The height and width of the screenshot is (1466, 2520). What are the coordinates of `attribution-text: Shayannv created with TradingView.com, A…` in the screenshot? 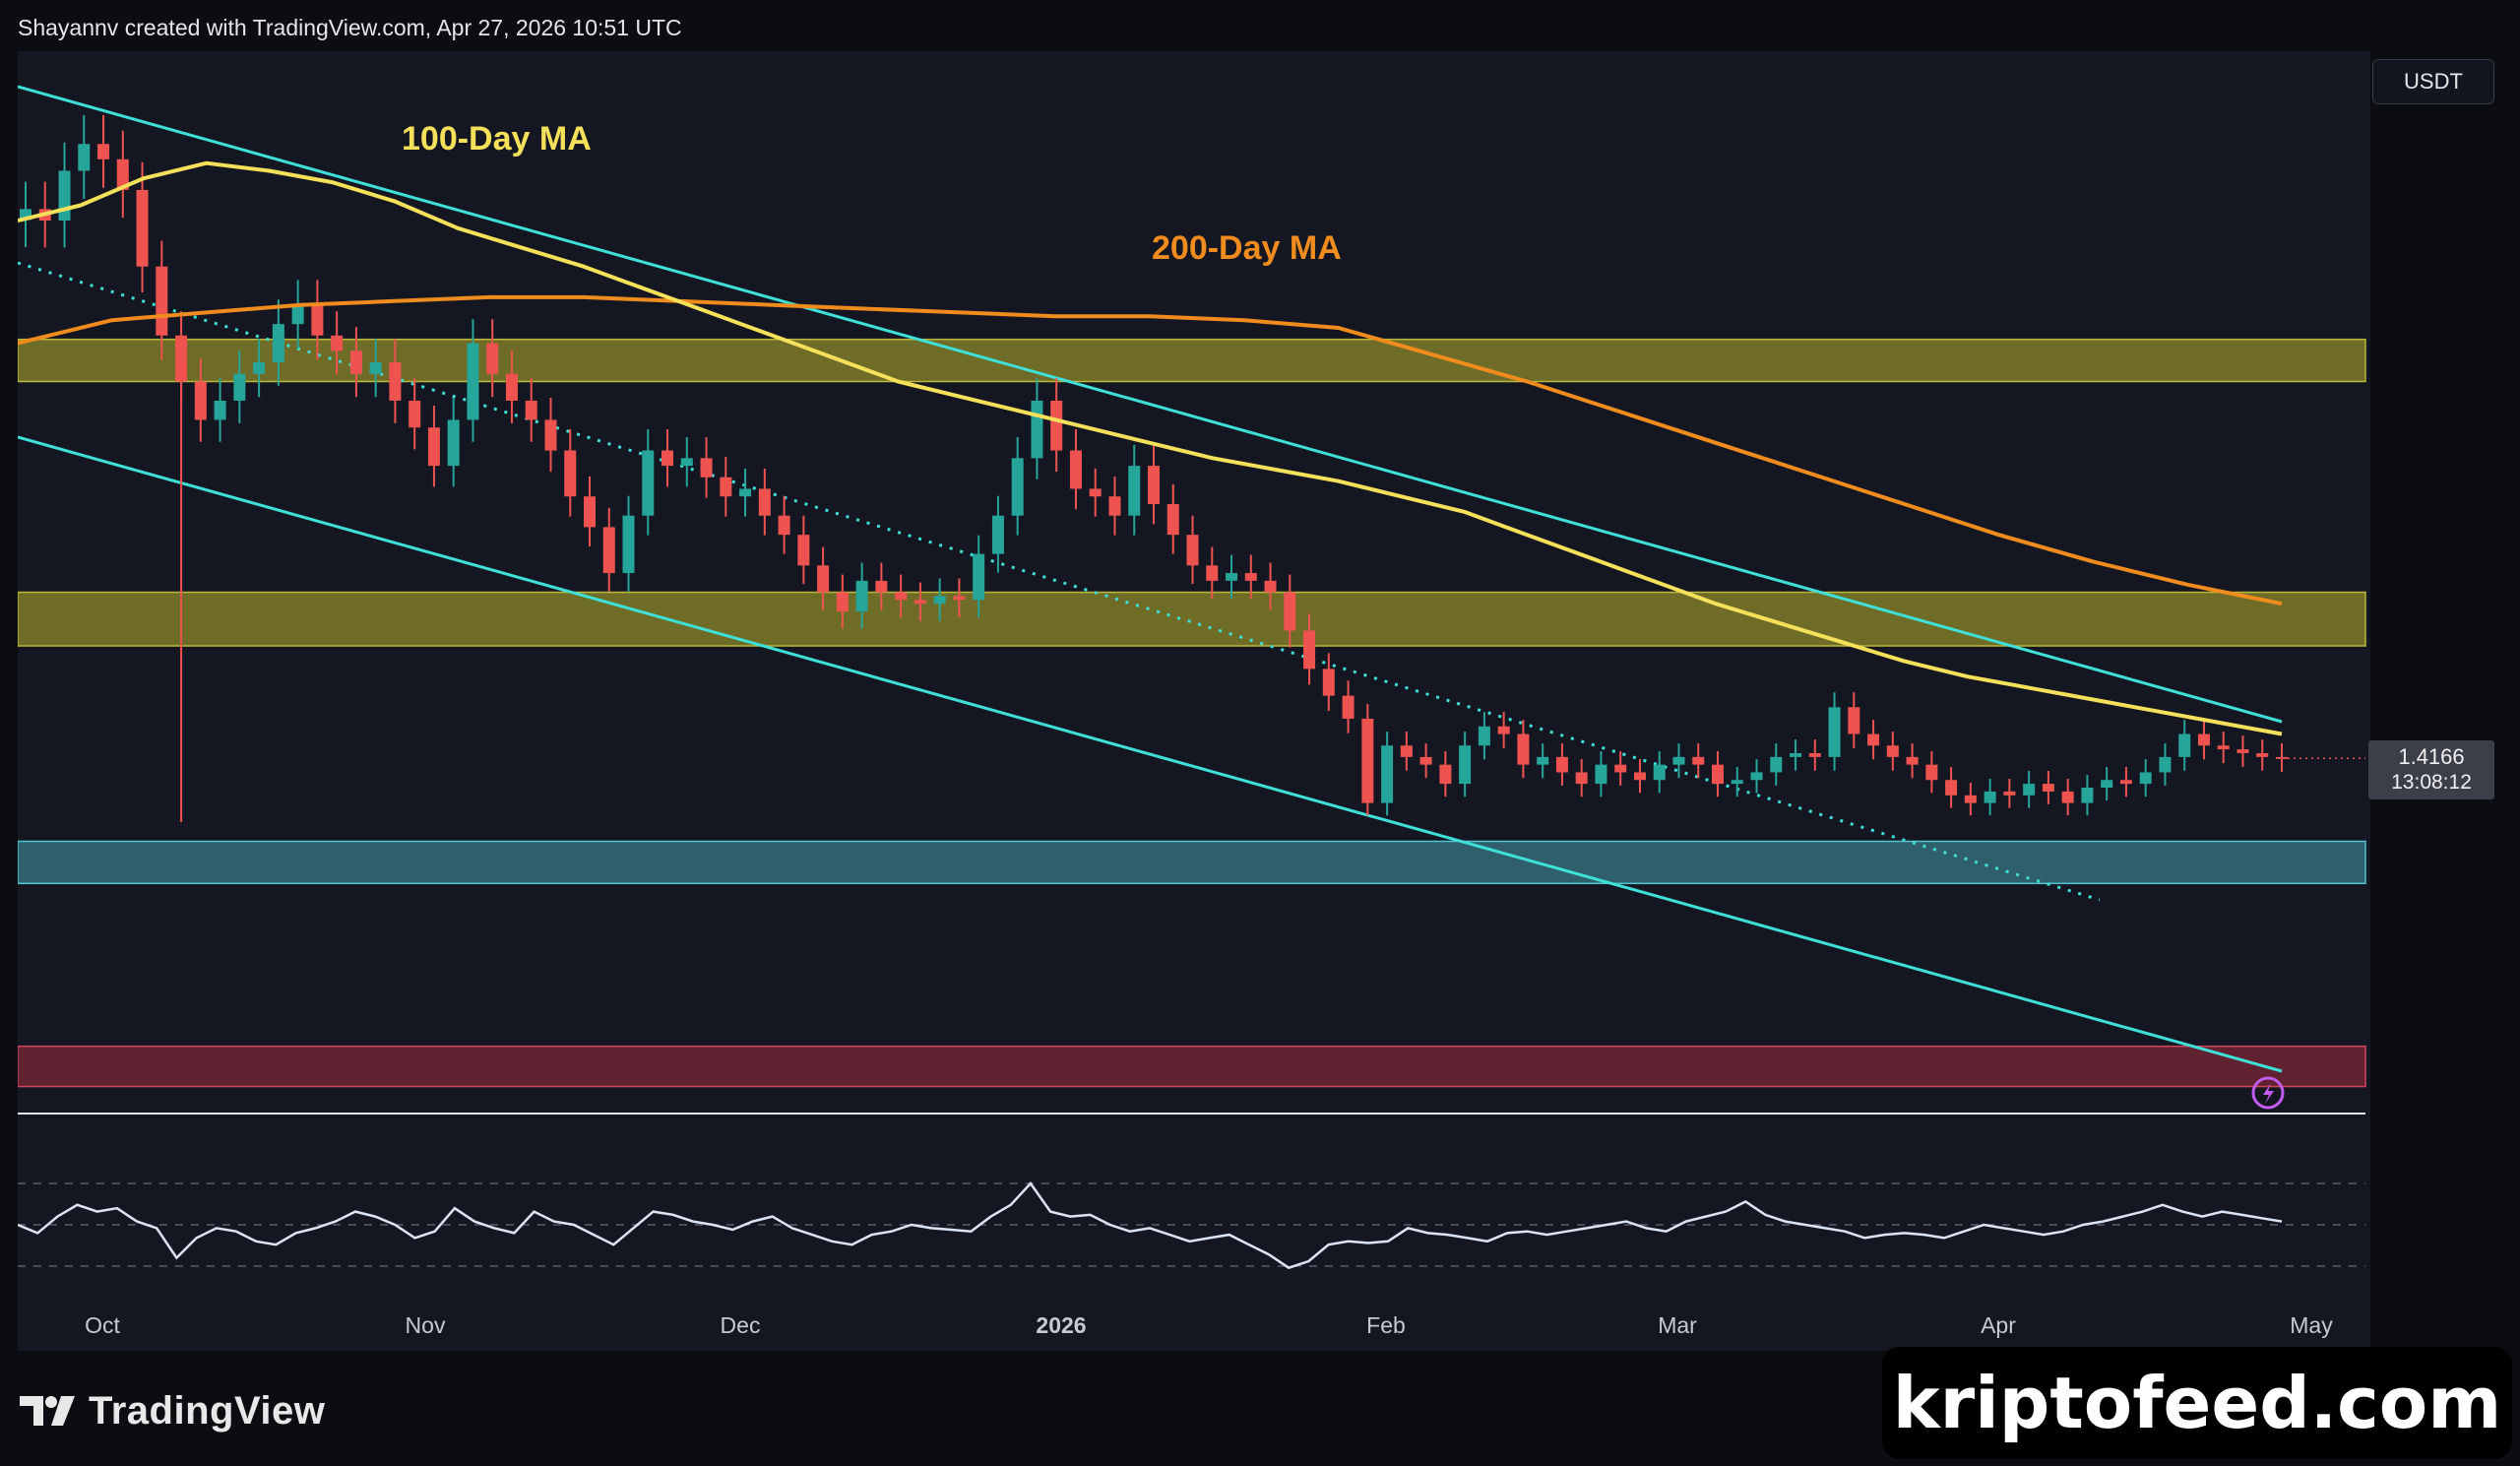 It's located at (350, 28).